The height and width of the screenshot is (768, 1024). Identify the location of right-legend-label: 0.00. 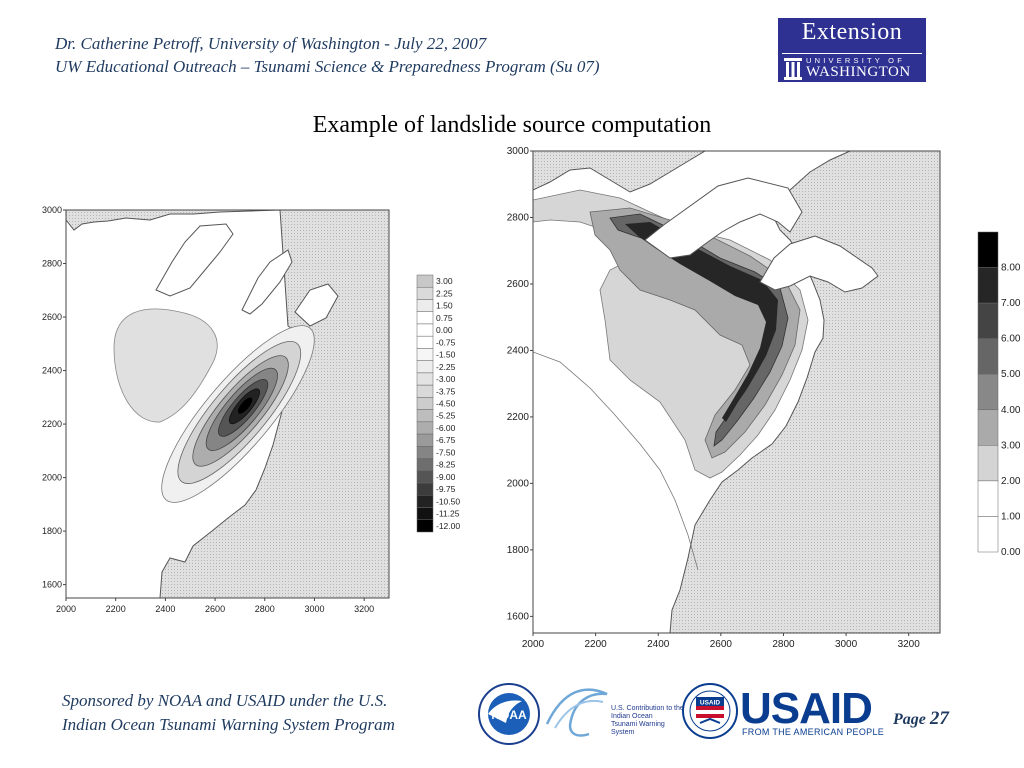
(1011, 552).